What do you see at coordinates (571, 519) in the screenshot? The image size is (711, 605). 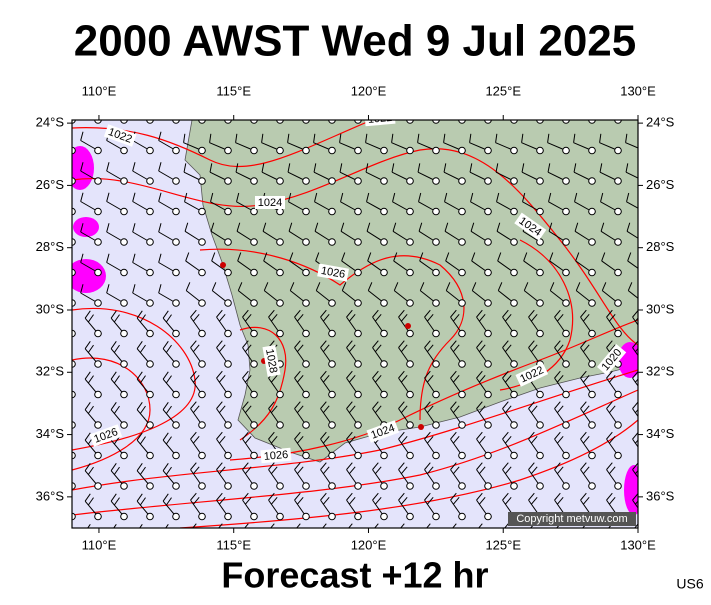 I see `copyright: Copyright metvuw.com` at bounding box center [571, 519].